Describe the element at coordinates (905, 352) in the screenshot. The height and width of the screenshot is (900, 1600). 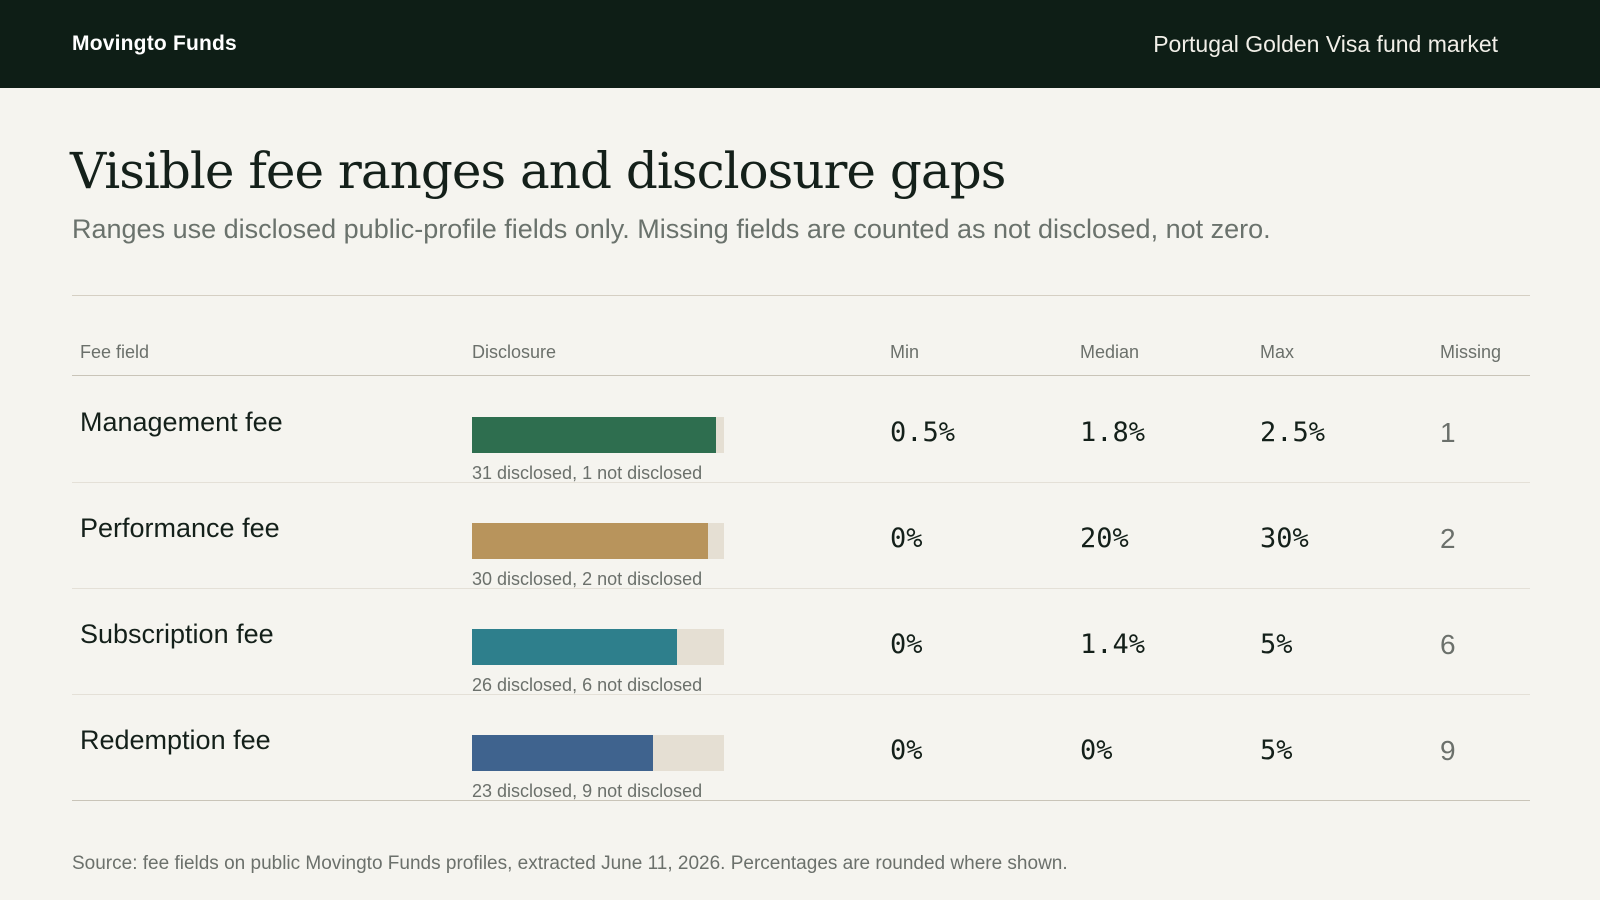
I see `header-min: Min` at that location.